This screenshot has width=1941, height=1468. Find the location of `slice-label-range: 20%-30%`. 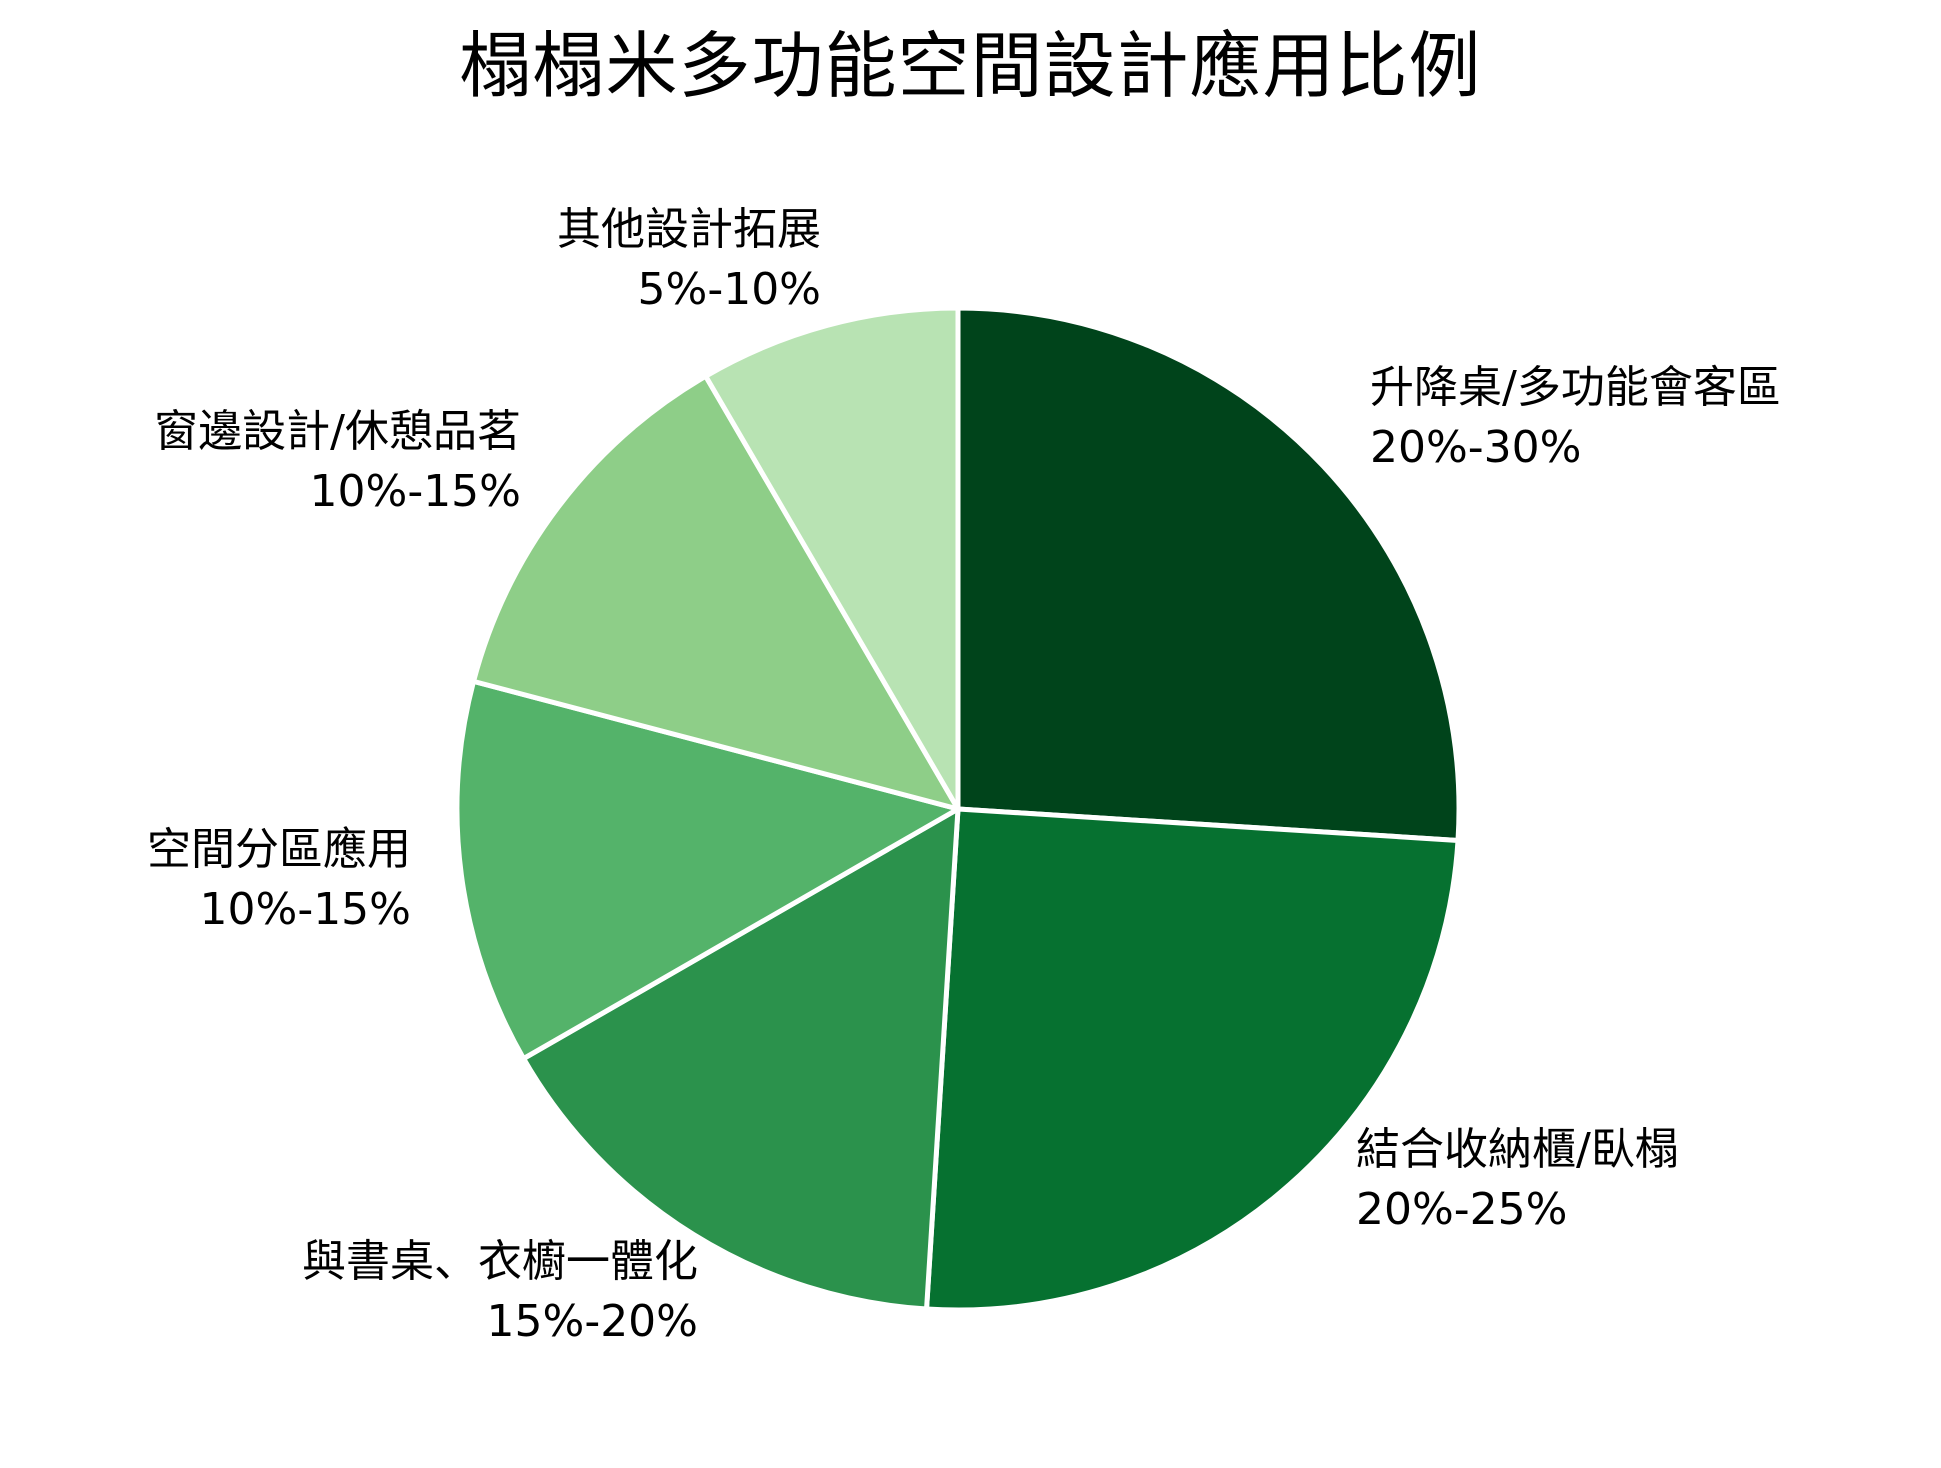

slice-label-range: 20%-30% is located at coordinates (1476, 447).